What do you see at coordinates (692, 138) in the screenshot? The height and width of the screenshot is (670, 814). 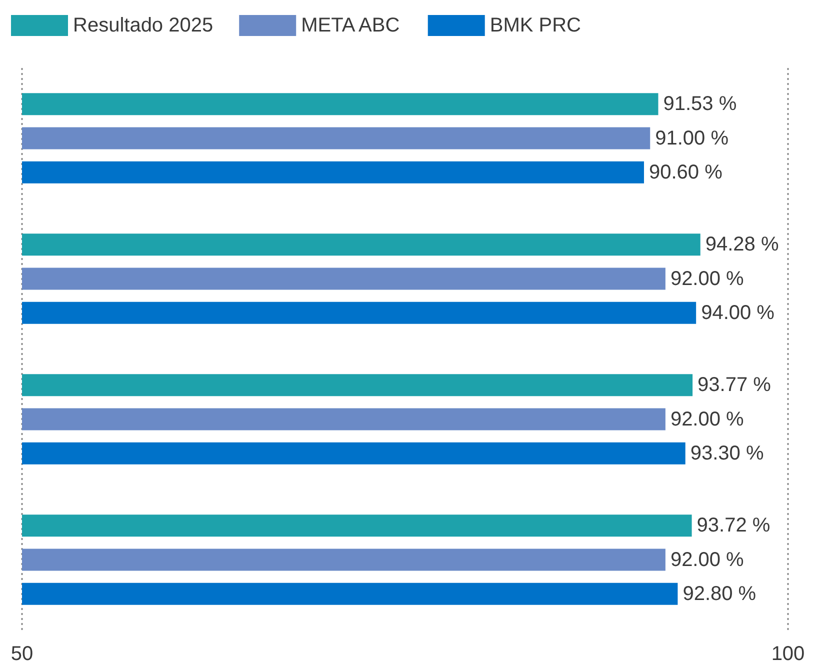 I see `data-label: 91.00 %` at bounding box center [692, 138].